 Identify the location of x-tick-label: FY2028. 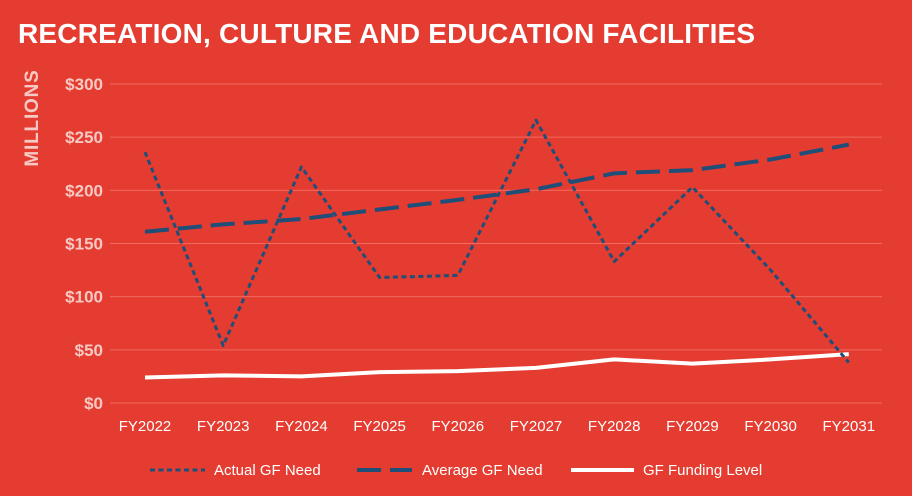
(614, 426).